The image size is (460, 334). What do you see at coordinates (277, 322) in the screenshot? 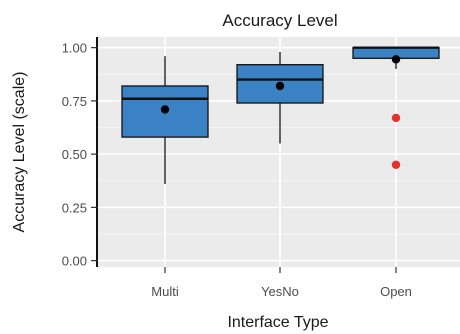
I see `x-axis-title: Interface Type` at bounding box center [277, 322].